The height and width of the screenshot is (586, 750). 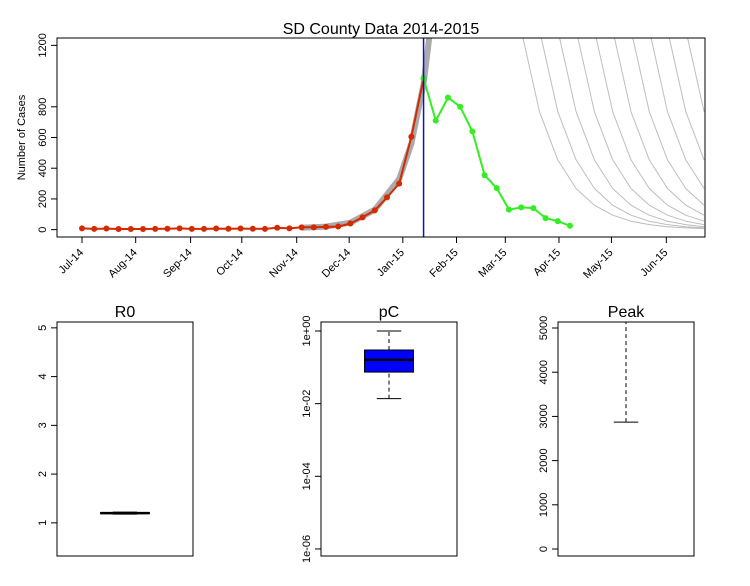 What do you see at coordinates (544, 505) in the screenshot?
I see `y-tick-label: 1000` at bounding box center [544, 505].